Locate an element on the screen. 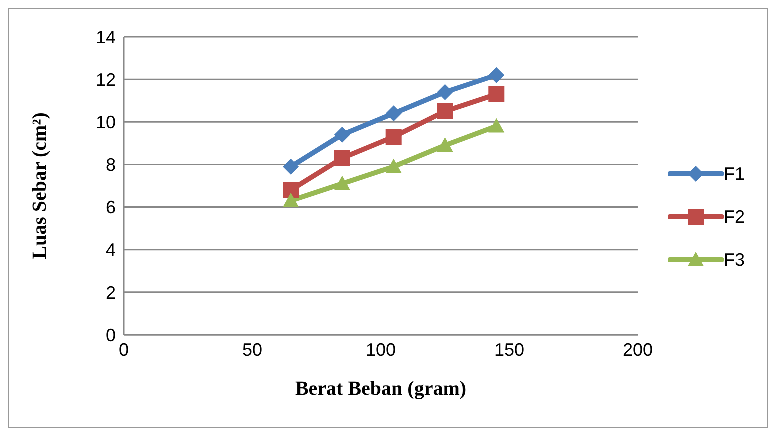  legend-label: F1 is located at coordinates (734, 174).